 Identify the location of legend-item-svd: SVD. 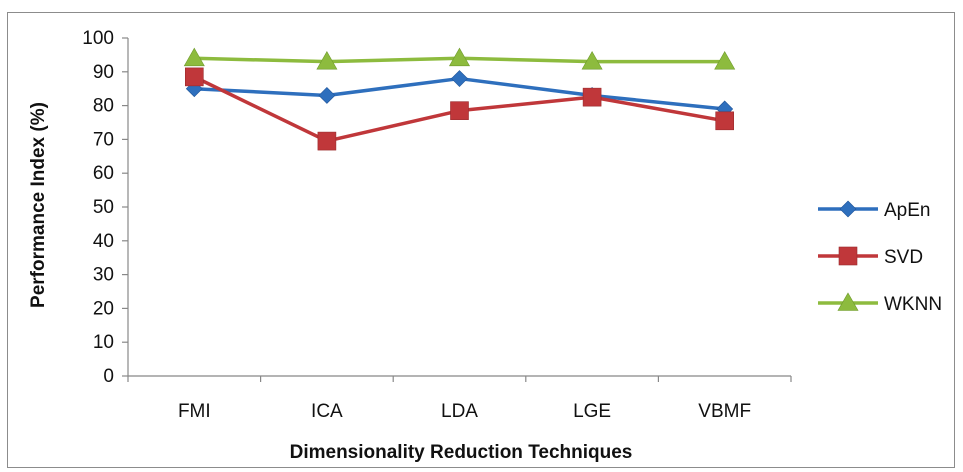
(870, 257).